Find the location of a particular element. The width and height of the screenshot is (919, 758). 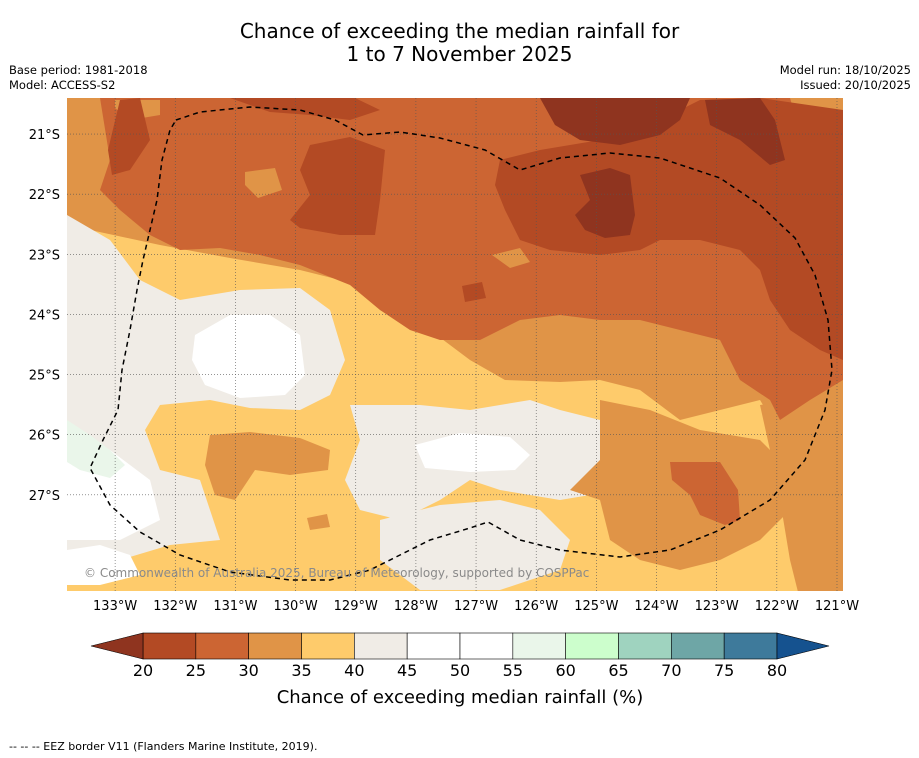

y-tick-label: 27°S is located at coordinates (44, 496).